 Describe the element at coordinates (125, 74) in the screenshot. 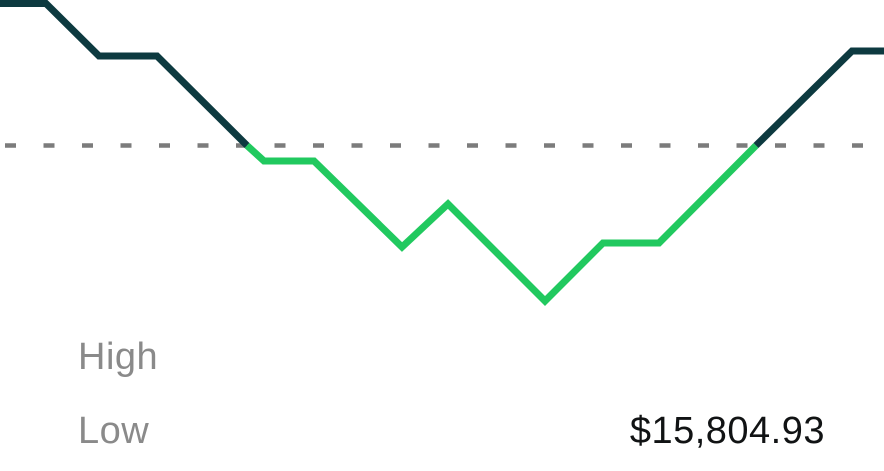

I see `line-above-threshold-left` at that location.